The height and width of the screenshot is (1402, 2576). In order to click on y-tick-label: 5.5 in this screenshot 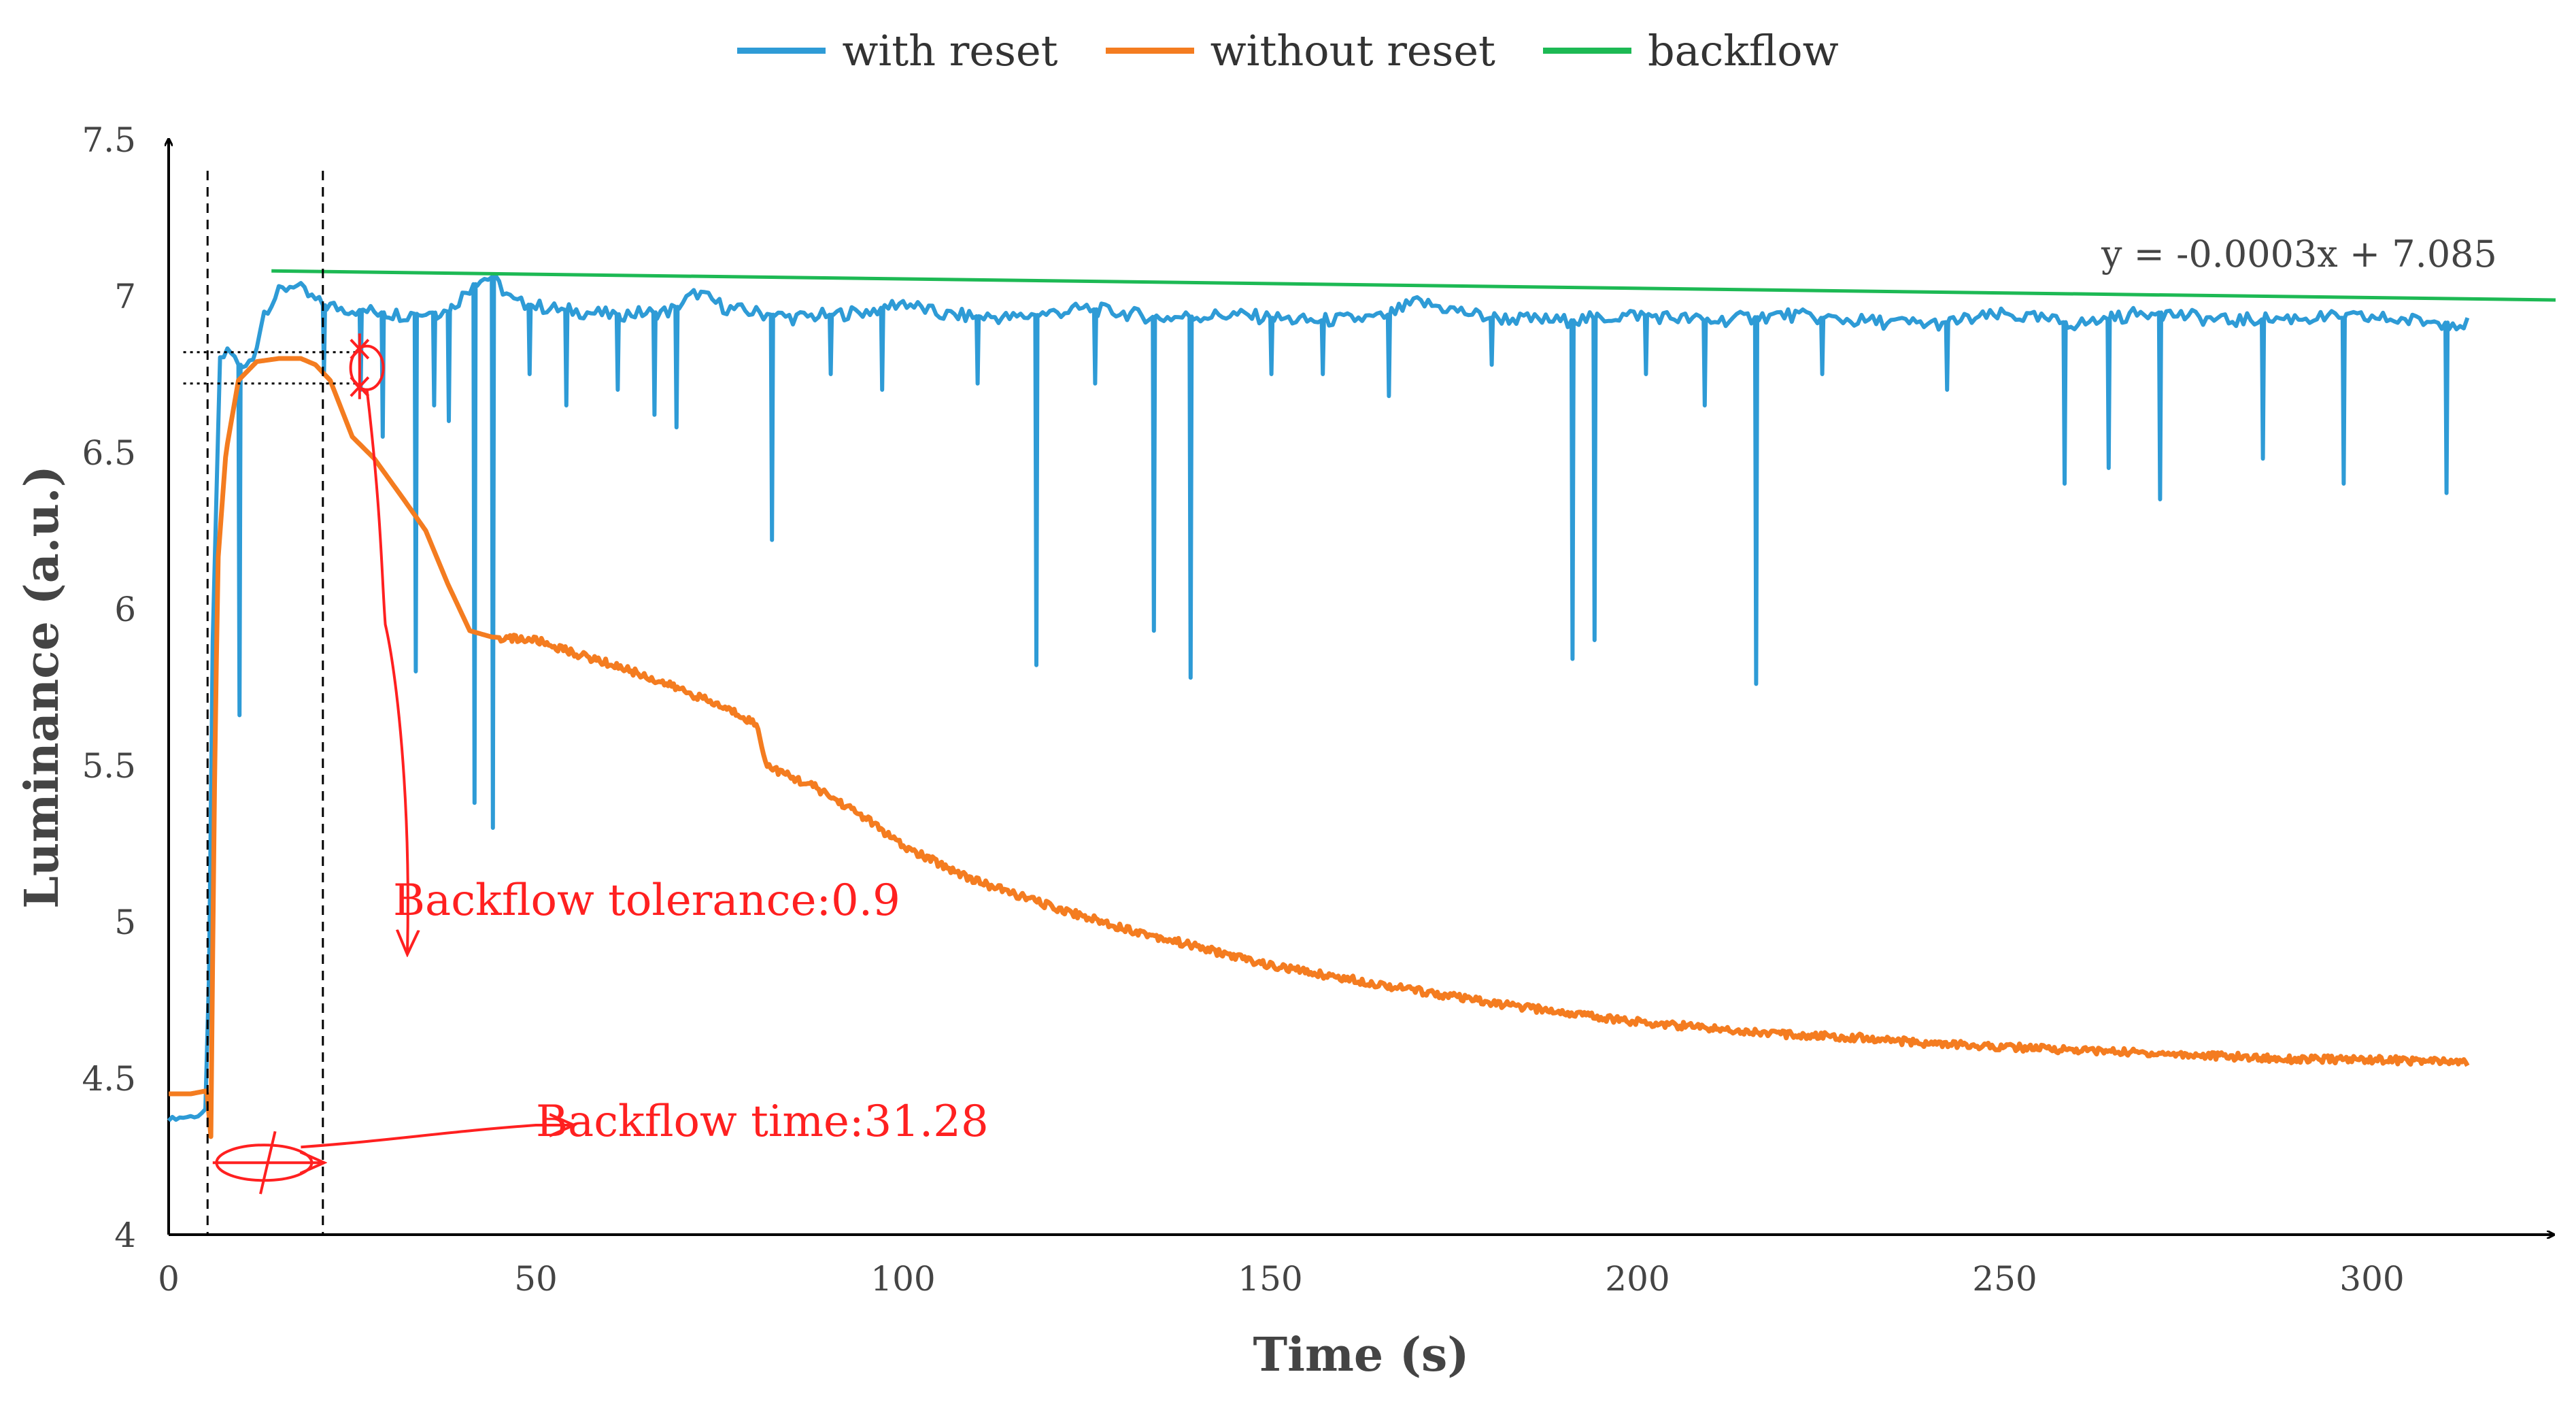, I will do `click(109, 766)`.